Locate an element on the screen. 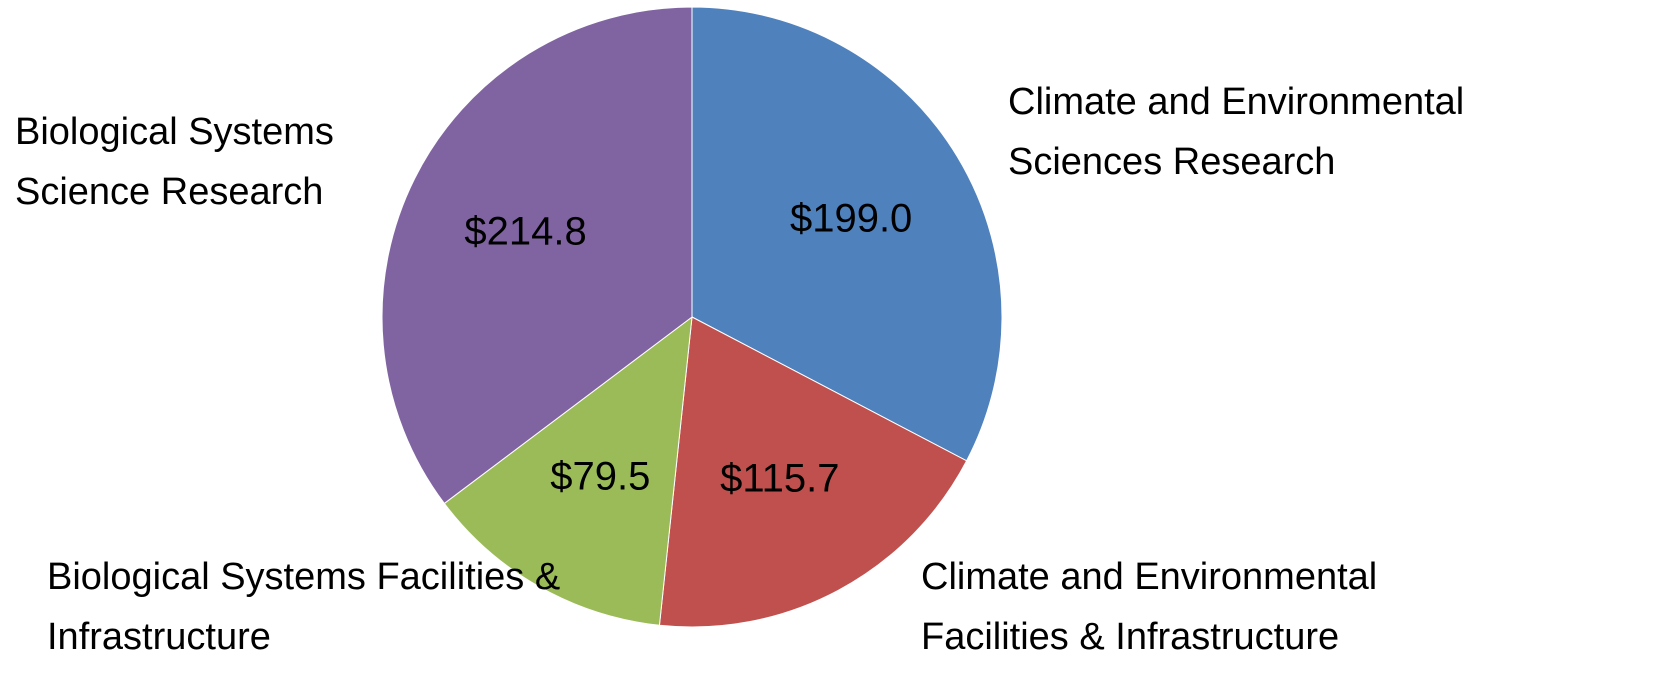 The width and height of the screenshot is (1673, 700). value-label: $199.0 is located at coordinates (851, 218).